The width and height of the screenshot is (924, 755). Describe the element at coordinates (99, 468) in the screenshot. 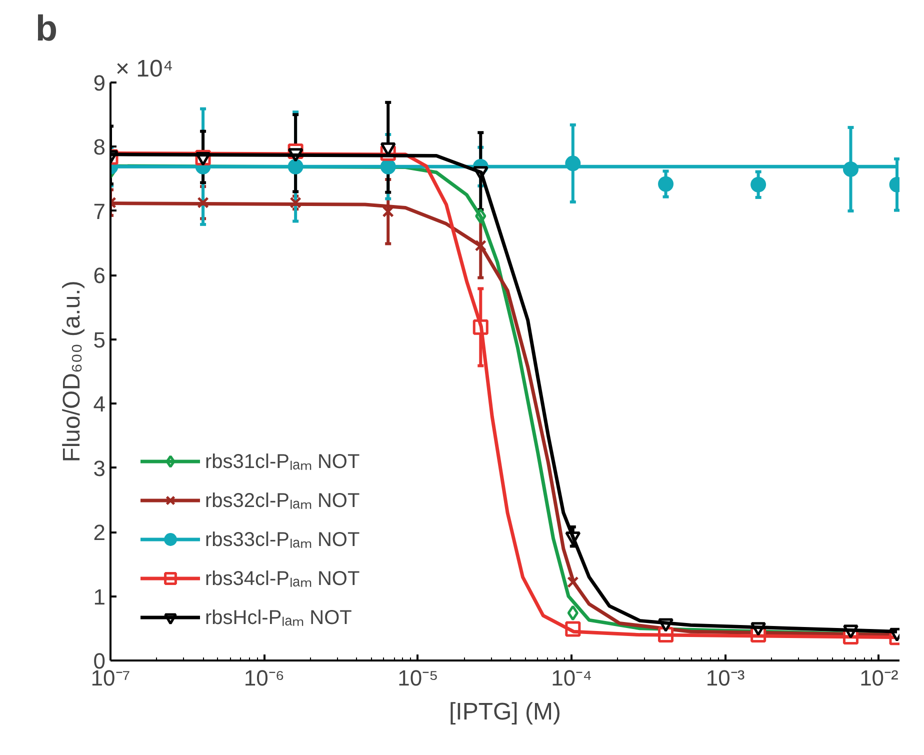

I see `y-tick-label: 3` at that location.